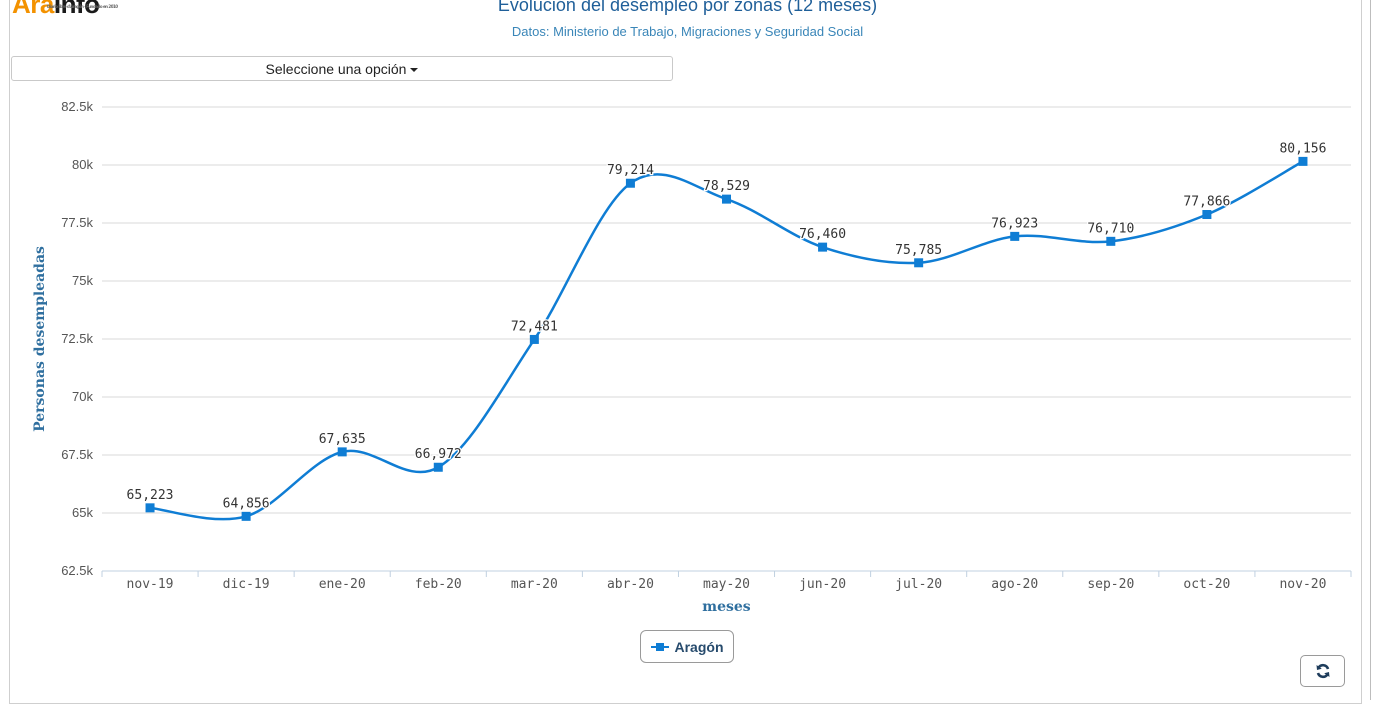  I want to click on x-tick-label: dic-19, so click(246, 584).